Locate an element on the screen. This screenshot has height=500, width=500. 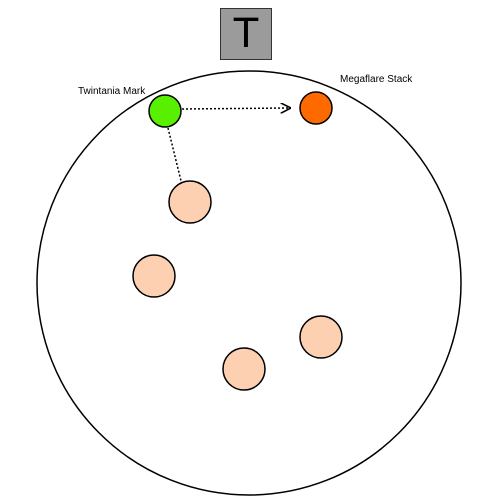
megaflare-stack-label: Megaflare Stack is located at coordinates (376, 79).